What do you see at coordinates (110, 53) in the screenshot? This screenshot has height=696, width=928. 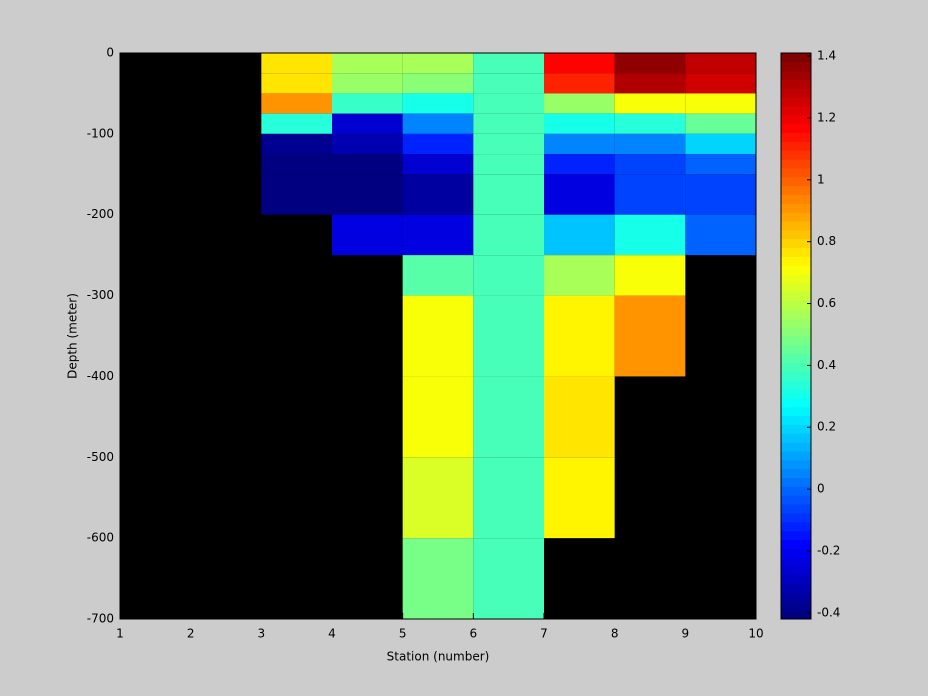 I see `y-tick-label: 0` at bounding box center [110, 53].